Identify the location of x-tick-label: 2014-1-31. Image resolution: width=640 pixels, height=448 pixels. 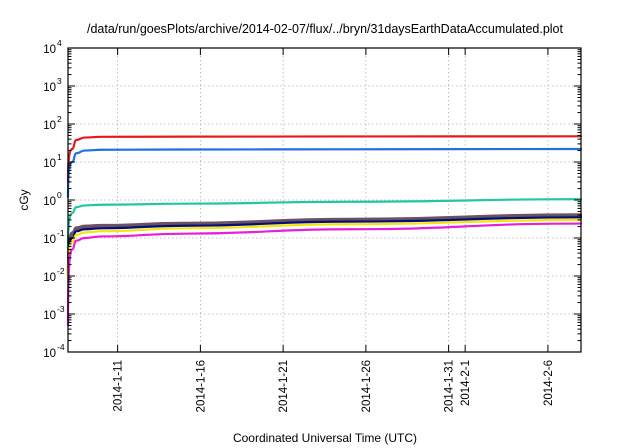
(450, 386).